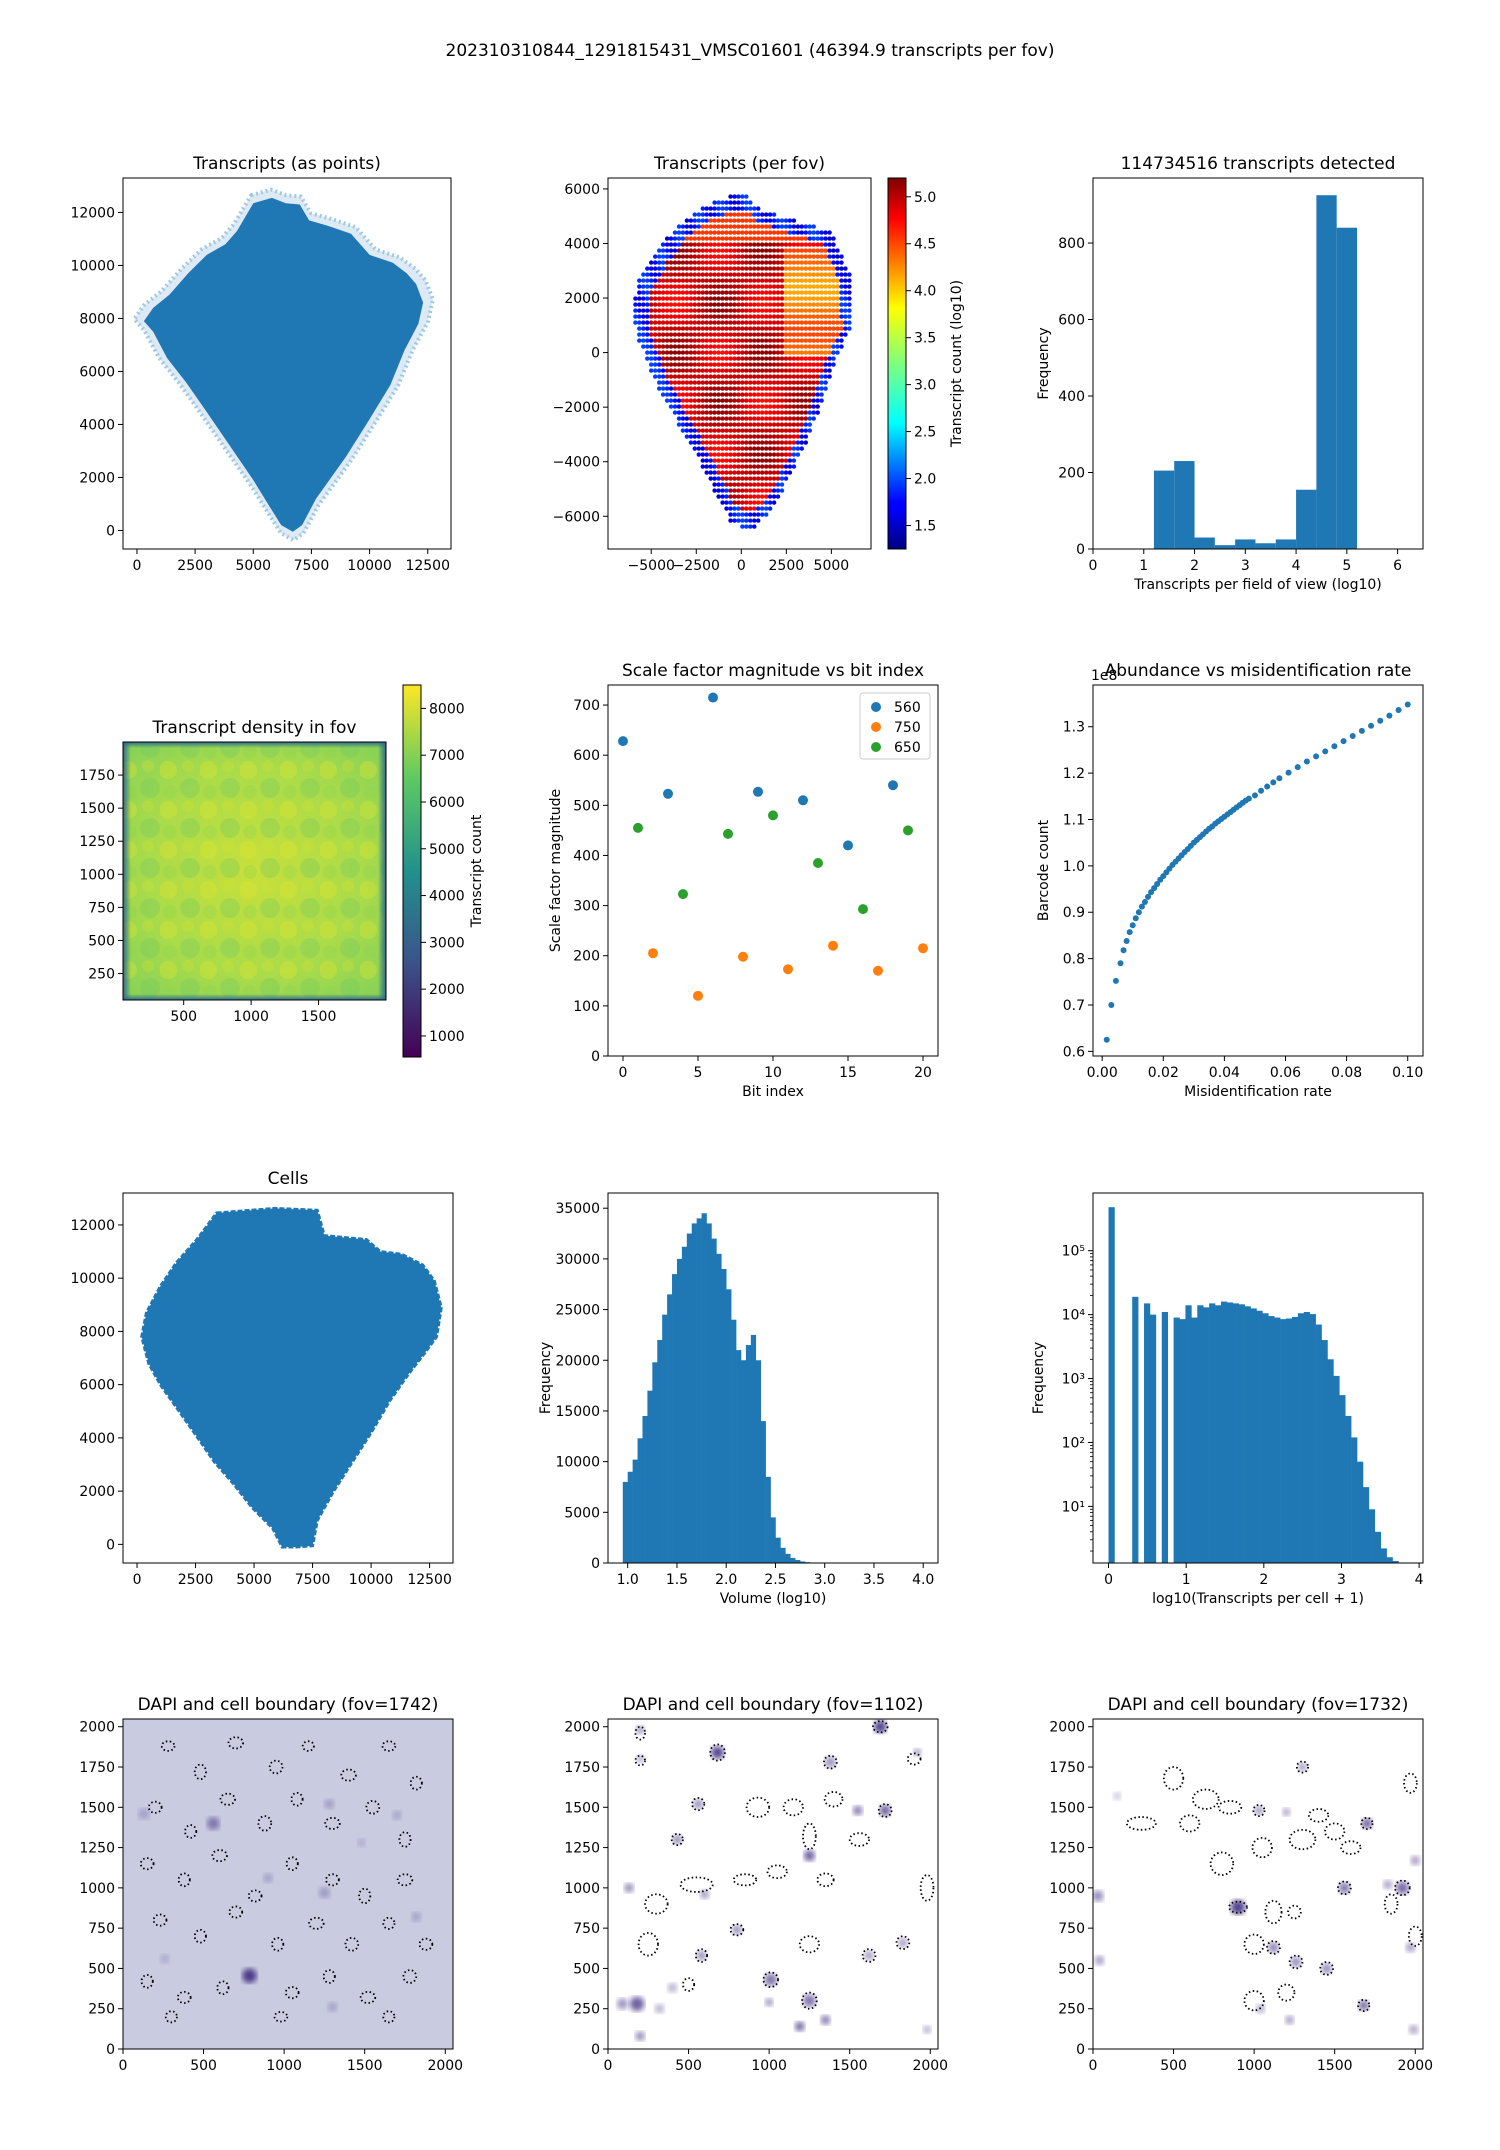  I want to click on colorbar-tick-label: 7000, so click(447, 756).